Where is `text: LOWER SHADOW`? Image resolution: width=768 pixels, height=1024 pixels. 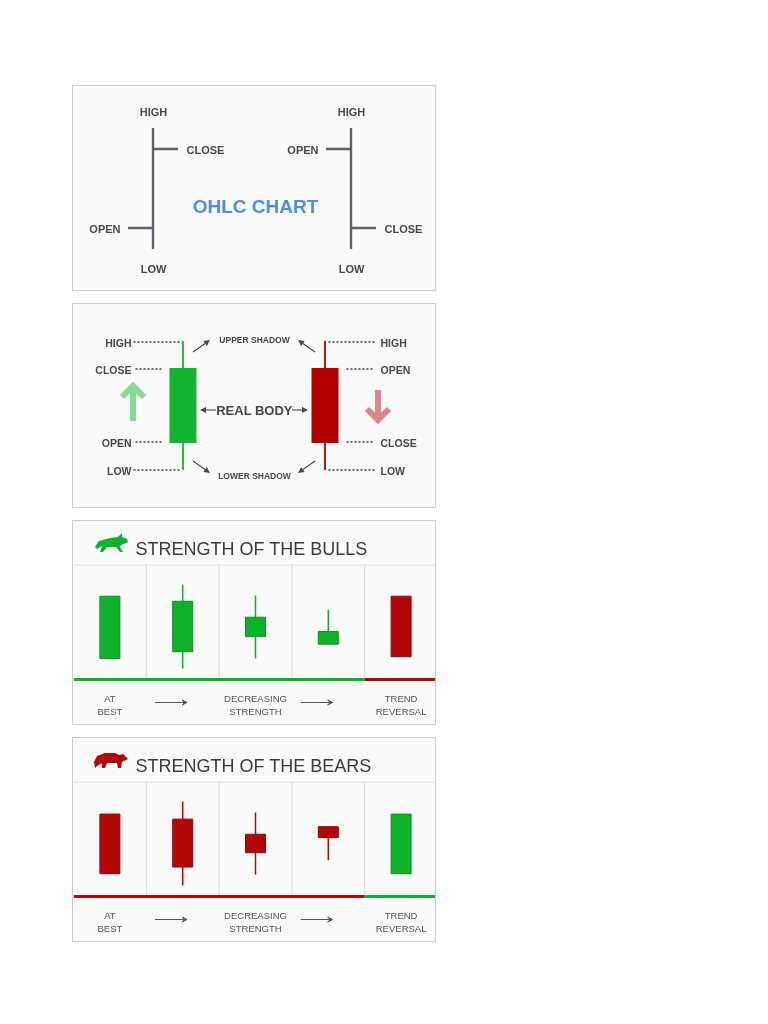
text: LOWER SHADOW is located at coordinates (255, 475).